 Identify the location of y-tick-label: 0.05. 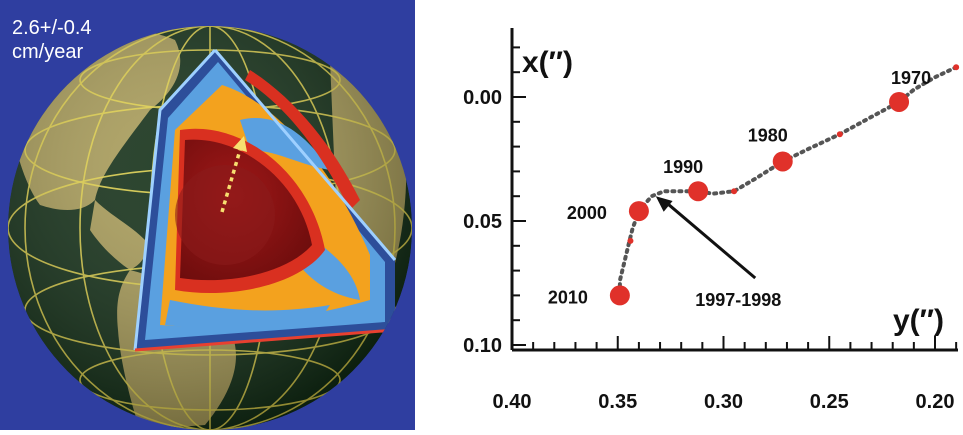
(482, 222).